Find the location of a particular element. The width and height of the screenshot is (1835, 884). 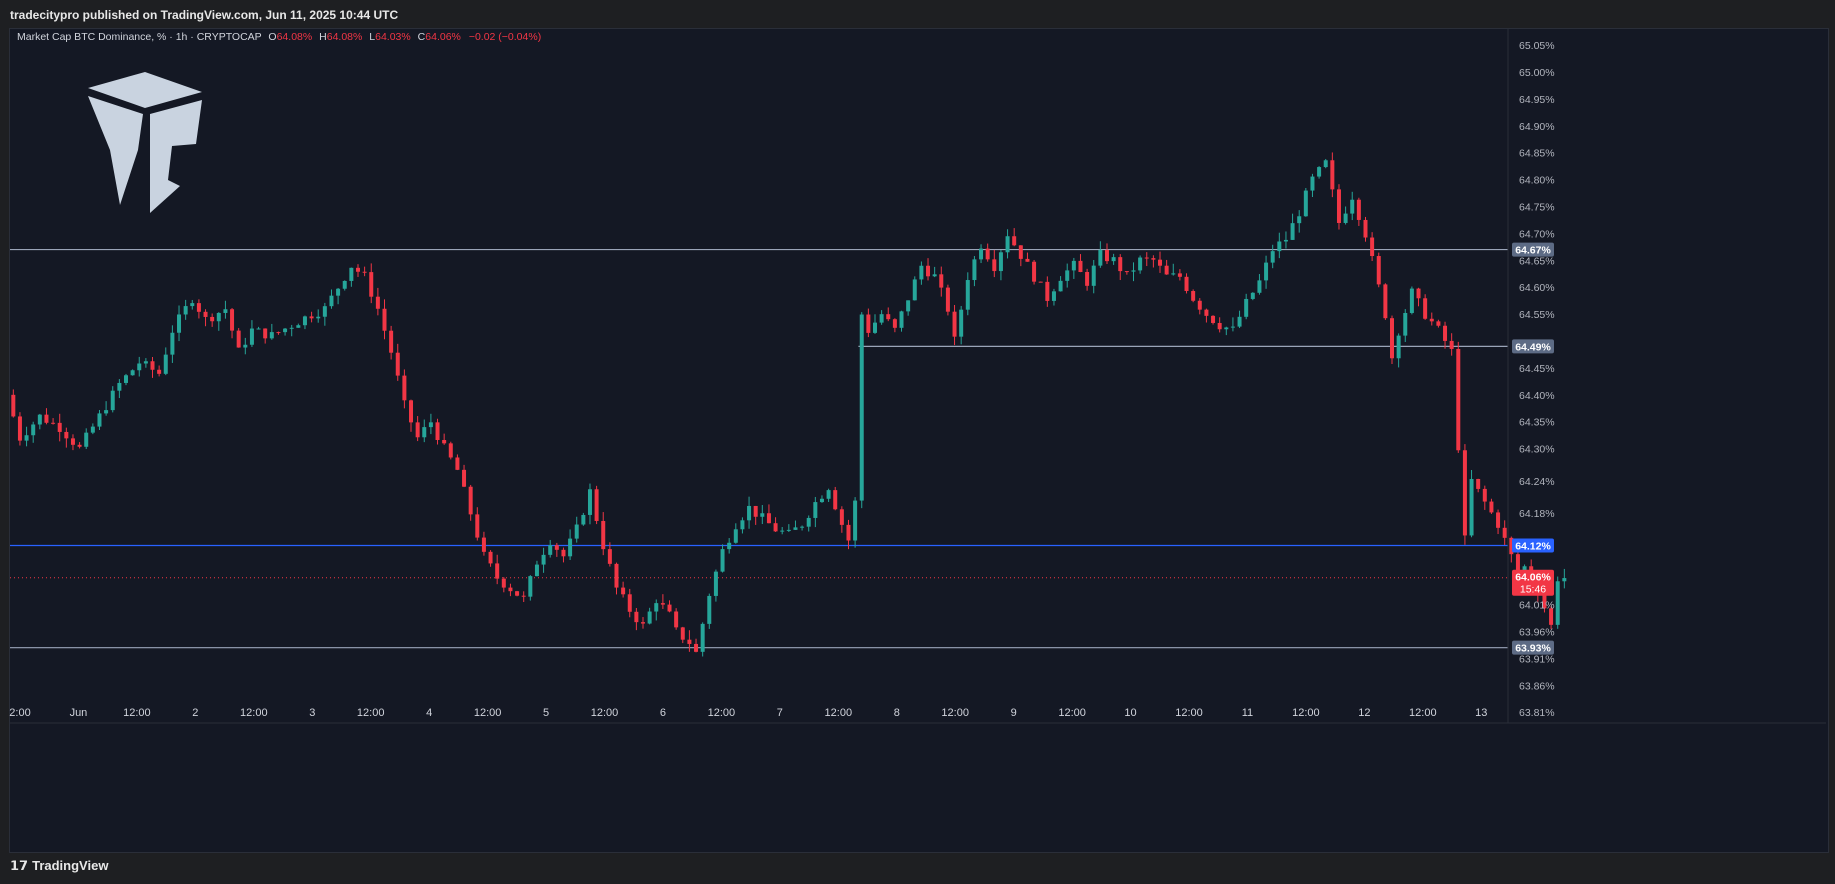

price-badges: 64.67% 64.49% 64.12% 63.93% 64.06%15:46 is located at coordinates (1533, 448).